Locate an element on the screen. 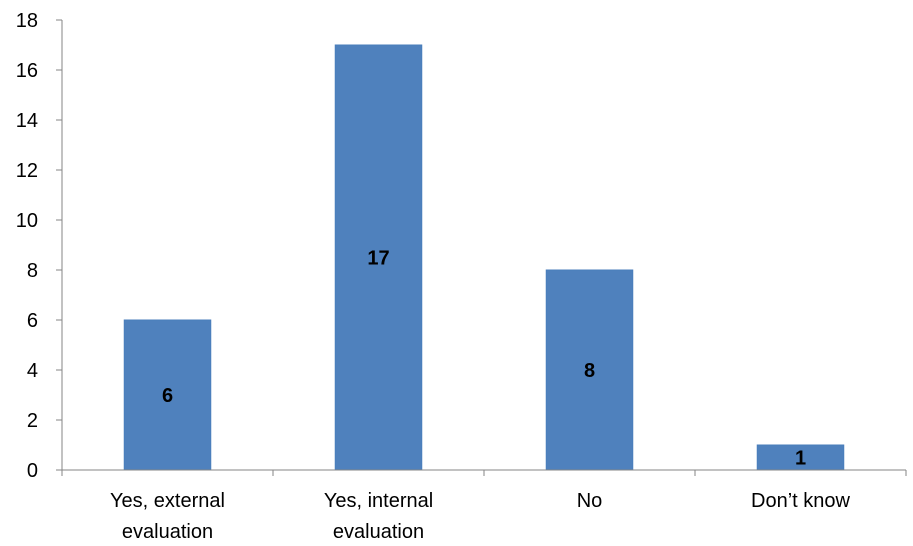  data-label: 17 is located at coordinates (378, 259).